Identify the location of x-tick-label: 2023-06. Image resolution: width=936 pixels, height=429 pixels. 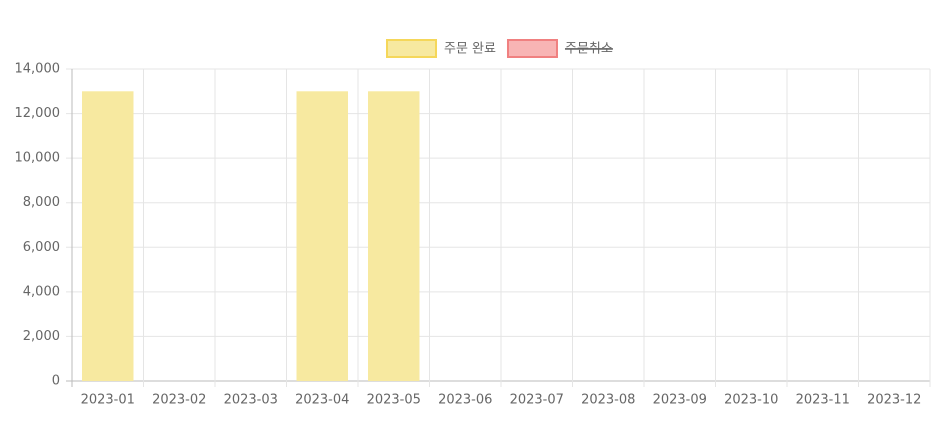
(465, 400).